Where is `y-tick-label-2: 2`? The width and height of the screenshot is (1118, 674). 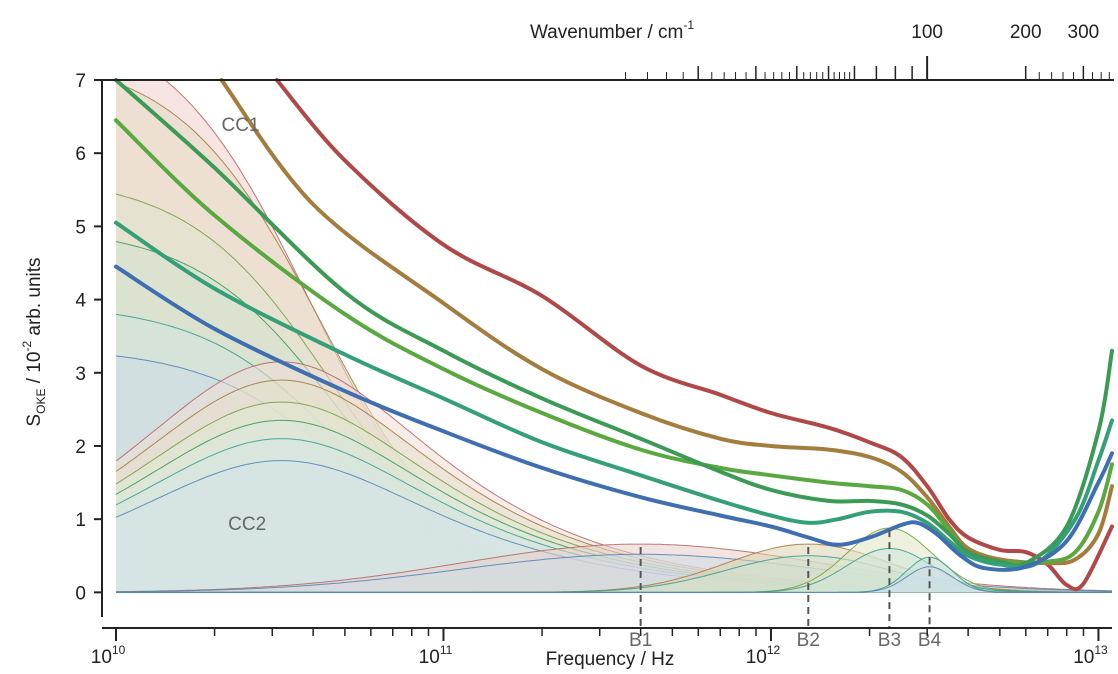
y-tick-label-2: 2 is located at coordinates (80, 447).